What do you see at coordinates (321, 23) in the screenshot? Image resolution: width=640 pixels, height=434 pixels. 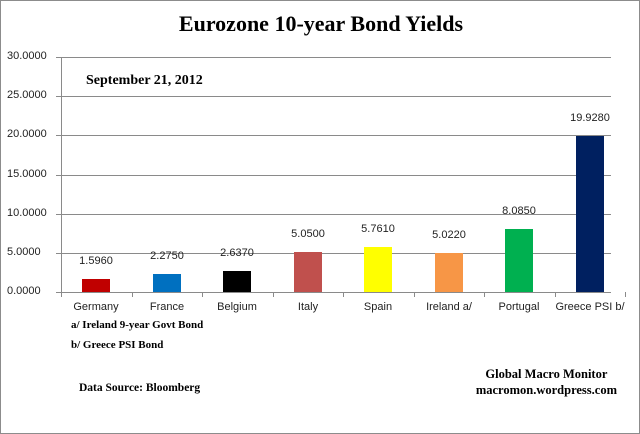 I see `chart-title: Eurozone 10-year Bond Yields` at bounding box center [321, 23].